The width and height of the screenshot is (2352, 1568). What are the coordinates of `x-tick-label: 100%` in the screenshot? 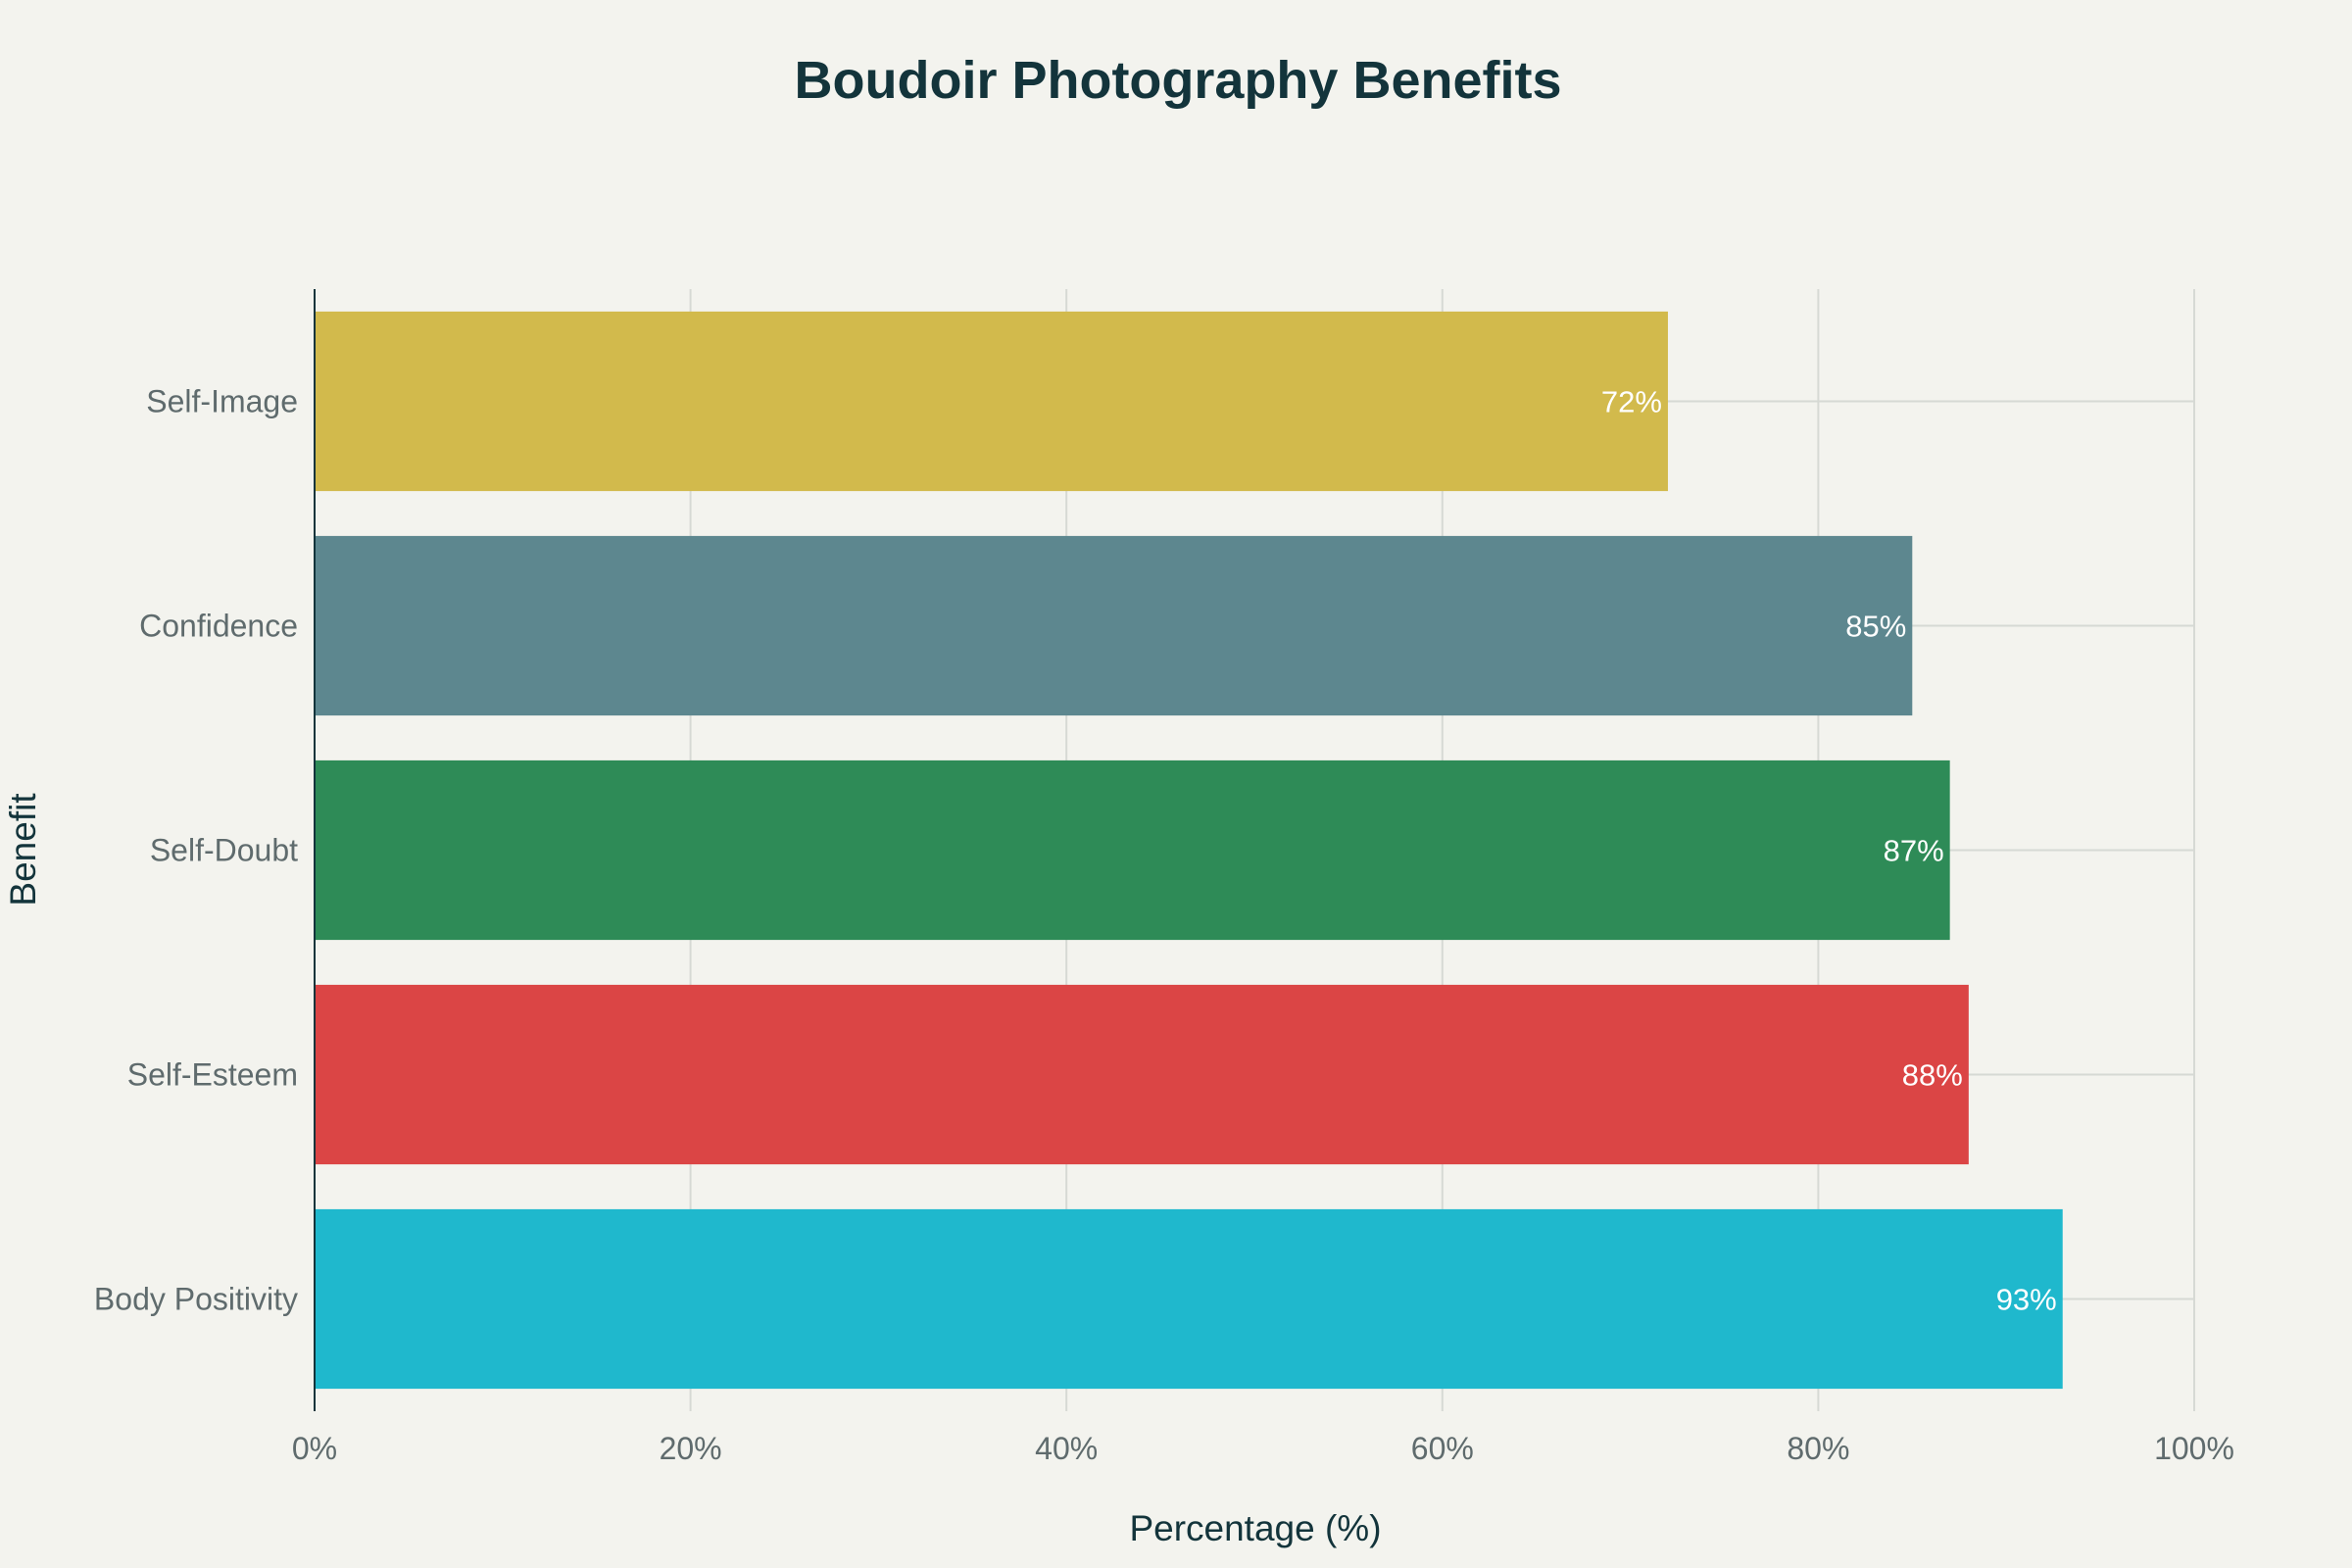 It's located at (2194, 1448).